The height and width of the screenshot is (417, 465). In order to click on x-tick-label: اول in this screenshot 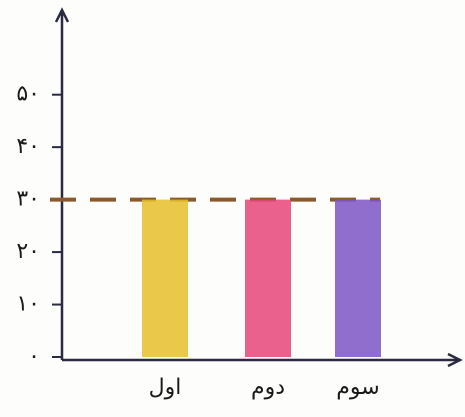, I will do `click(165, 387)`.